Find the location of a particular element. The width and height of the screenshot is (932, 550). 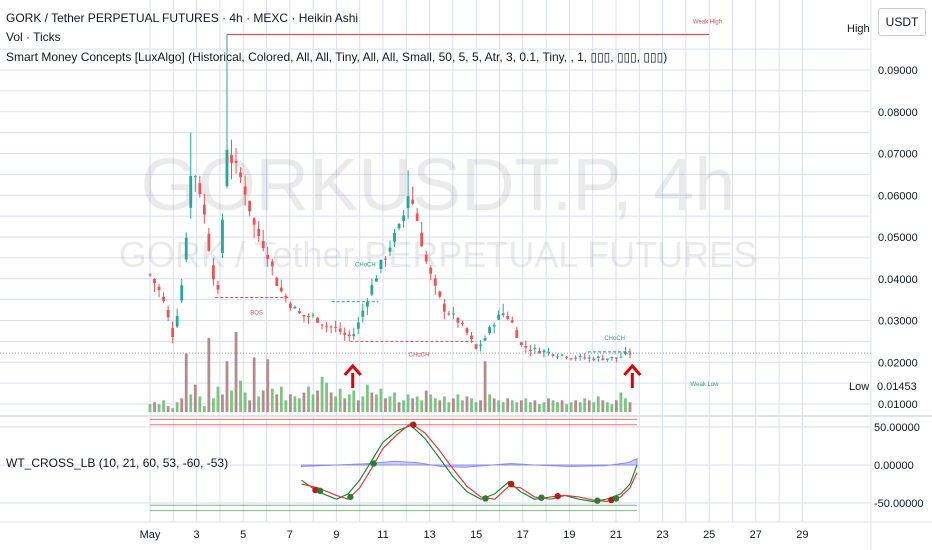

wt-indicator-label: WT_CROSS_LB (10, 21, 60, 53, -60, -53) is located at coordinates (117, 463).